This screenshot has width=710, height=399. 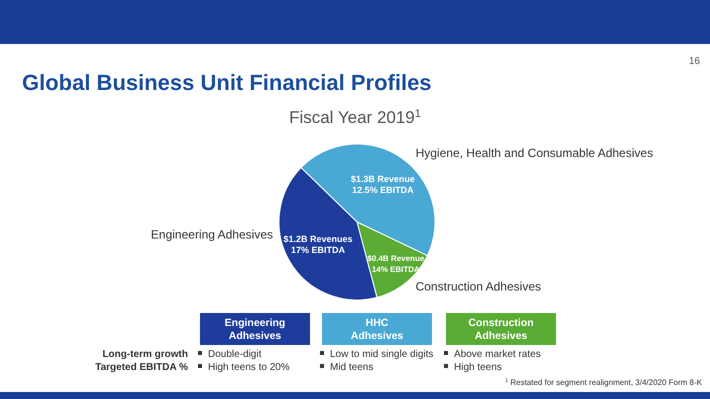 I want to click on slice-label: Construction Adhesives, so click(x=479, y=287).